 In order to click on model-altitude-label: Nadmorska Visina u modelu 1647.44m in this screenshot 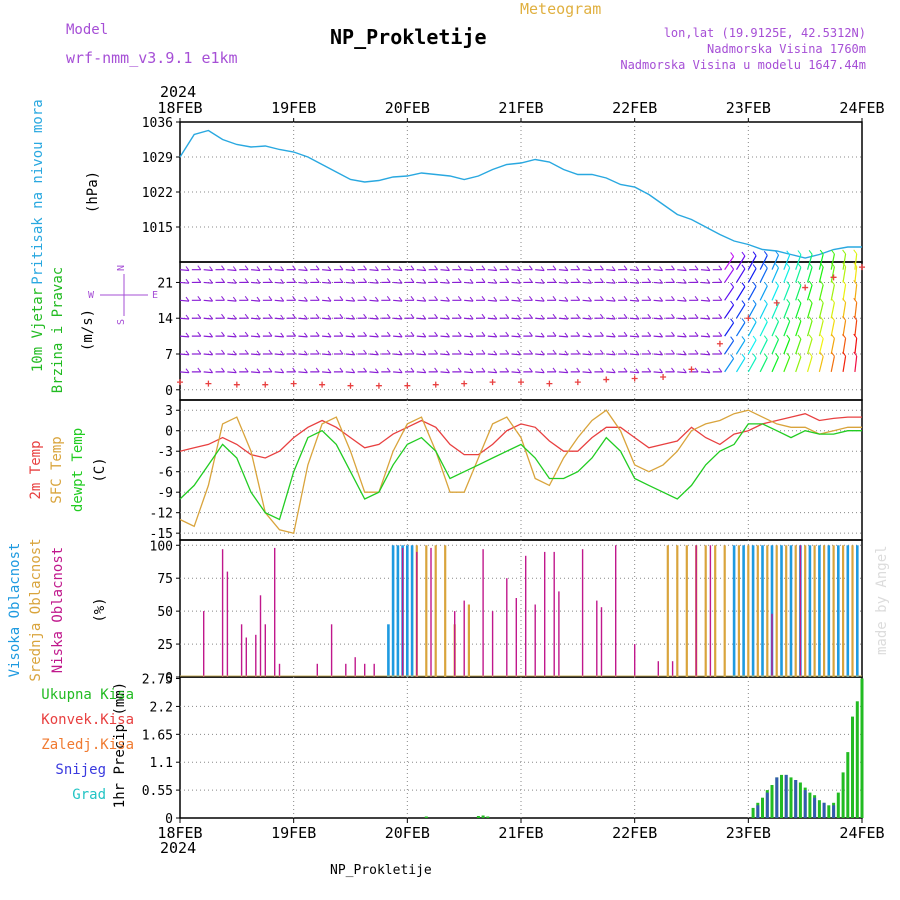, I will do `click(743, 65)`.